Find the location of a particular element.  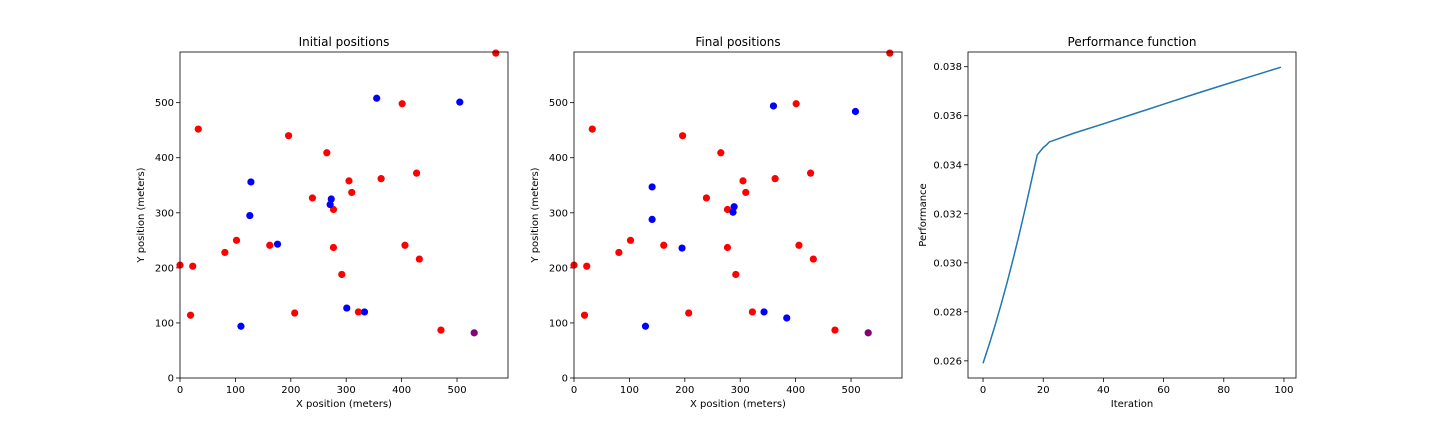

performance-line is located at coordinates (1132, 215).